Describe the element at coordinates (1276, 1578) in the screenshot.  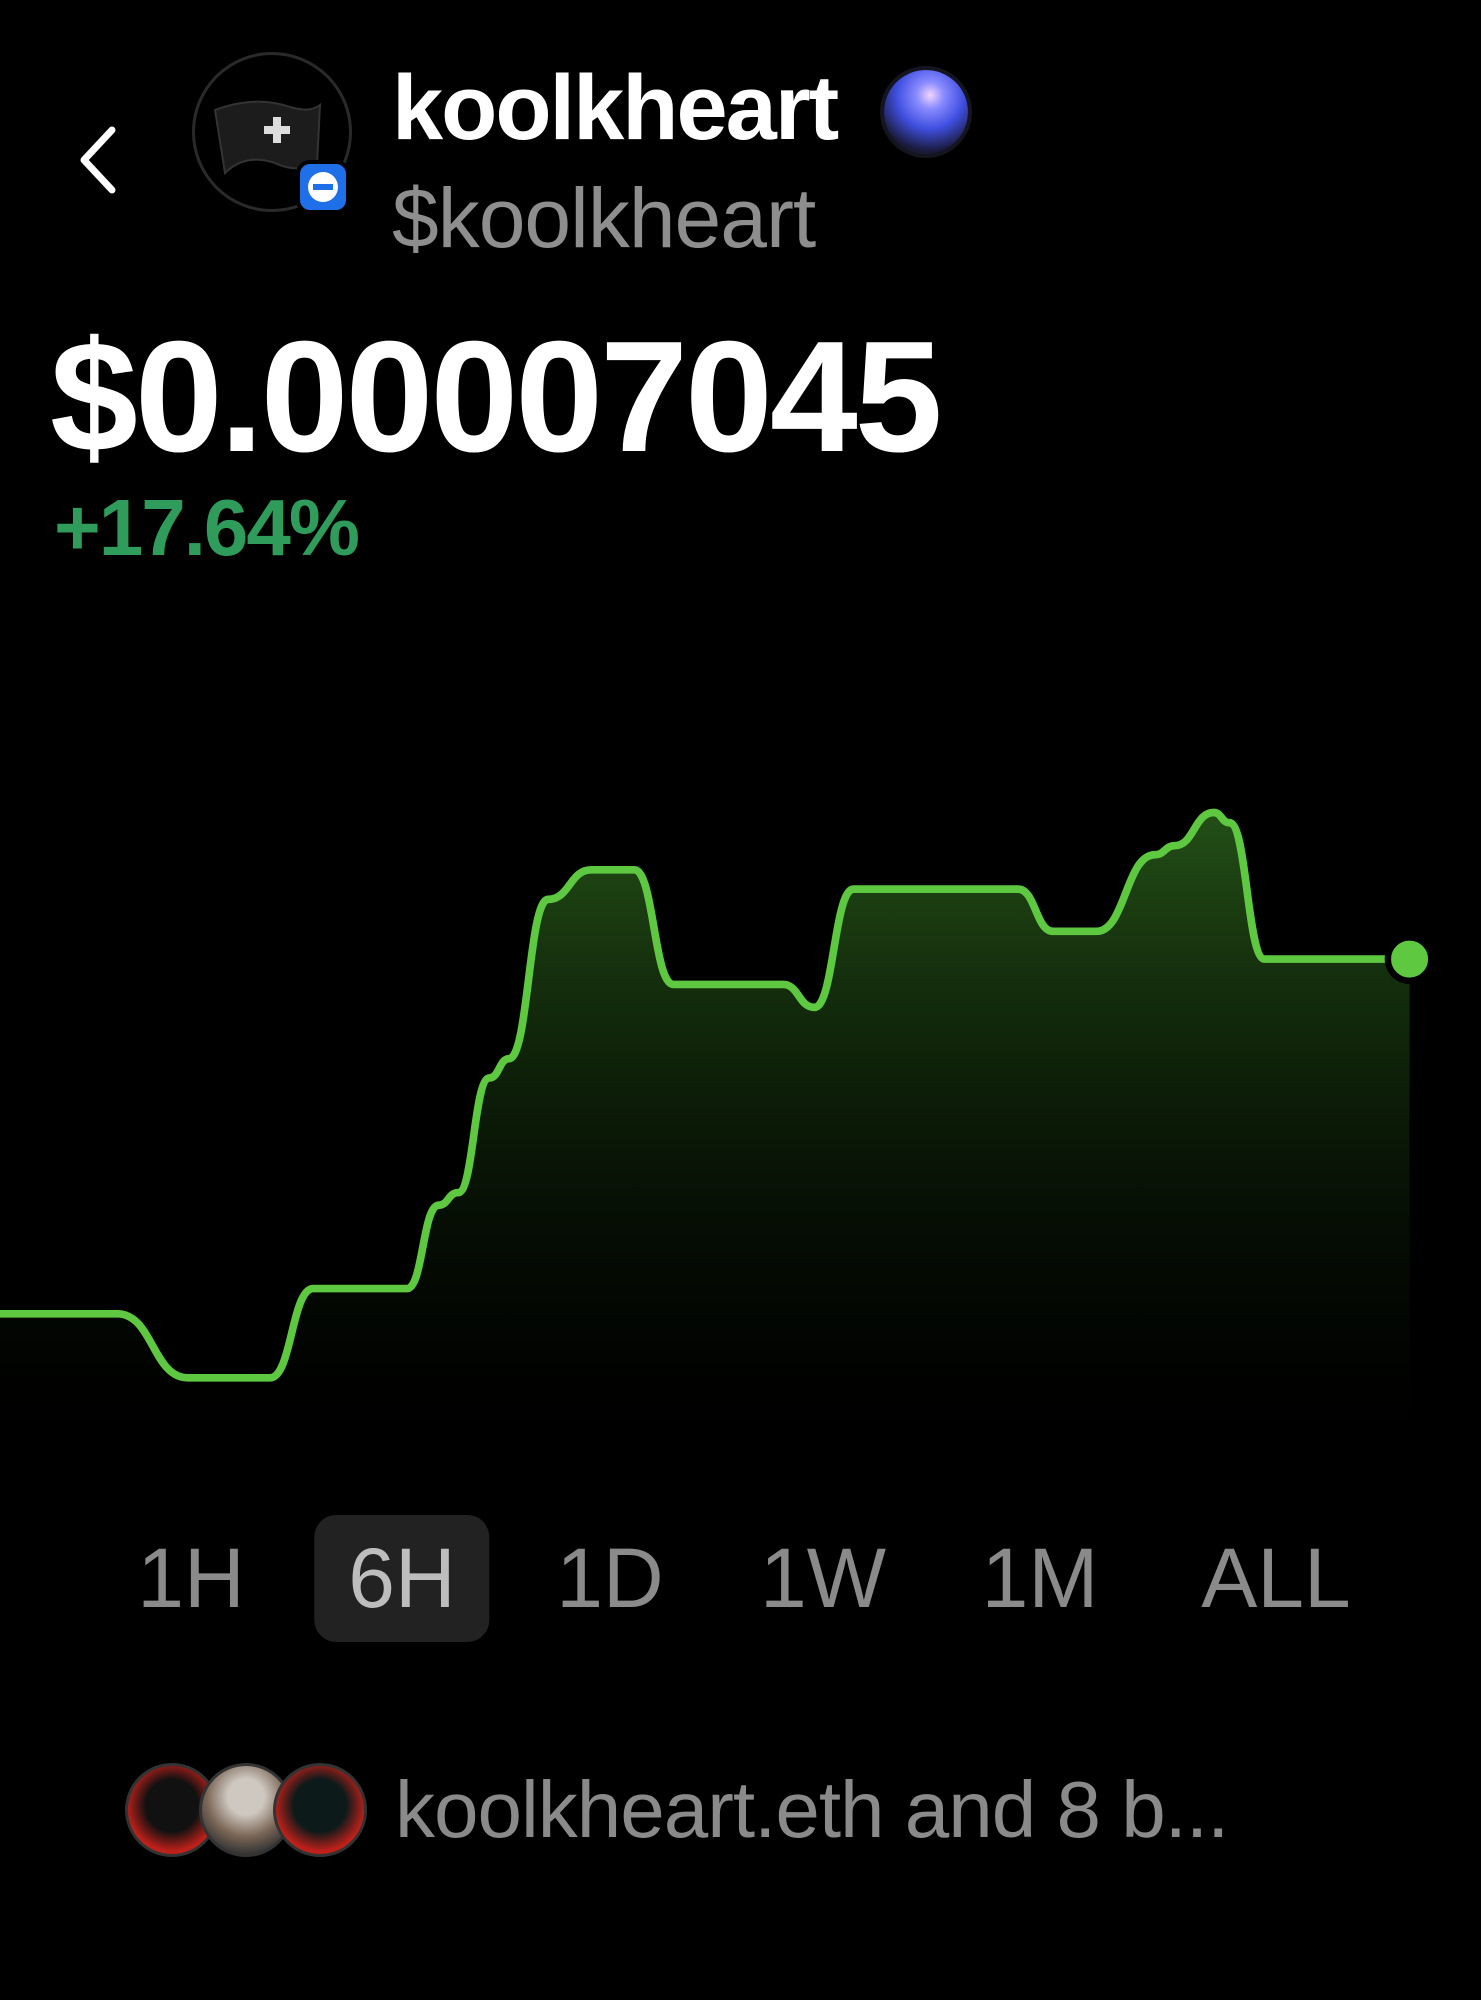
I see `tab-all: ALL` at that location.